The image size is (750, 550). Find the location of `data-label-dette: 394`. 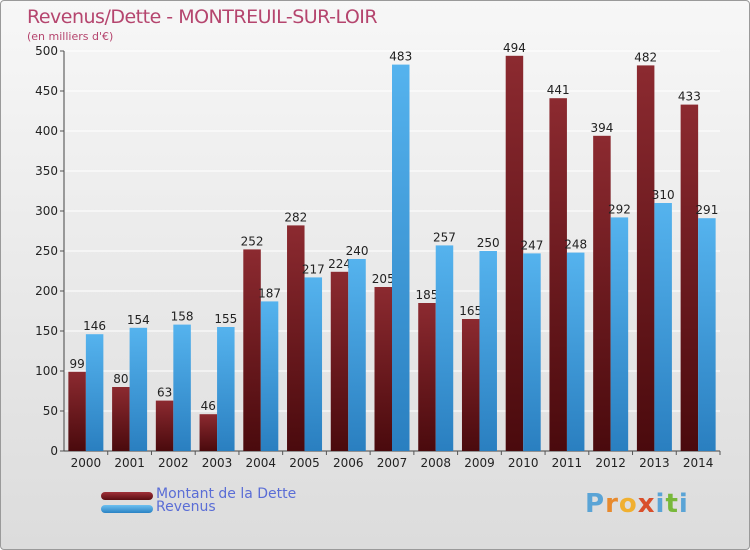

data-label-dette: 394 is located at coordinates (601, 128).